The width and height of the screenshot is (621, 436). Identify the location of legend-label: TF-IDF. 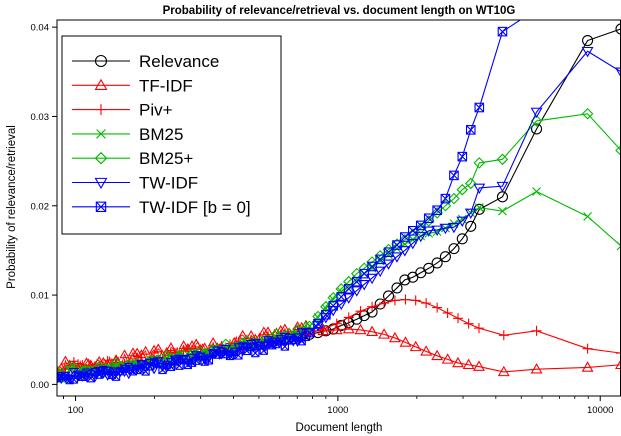
(166, 85).